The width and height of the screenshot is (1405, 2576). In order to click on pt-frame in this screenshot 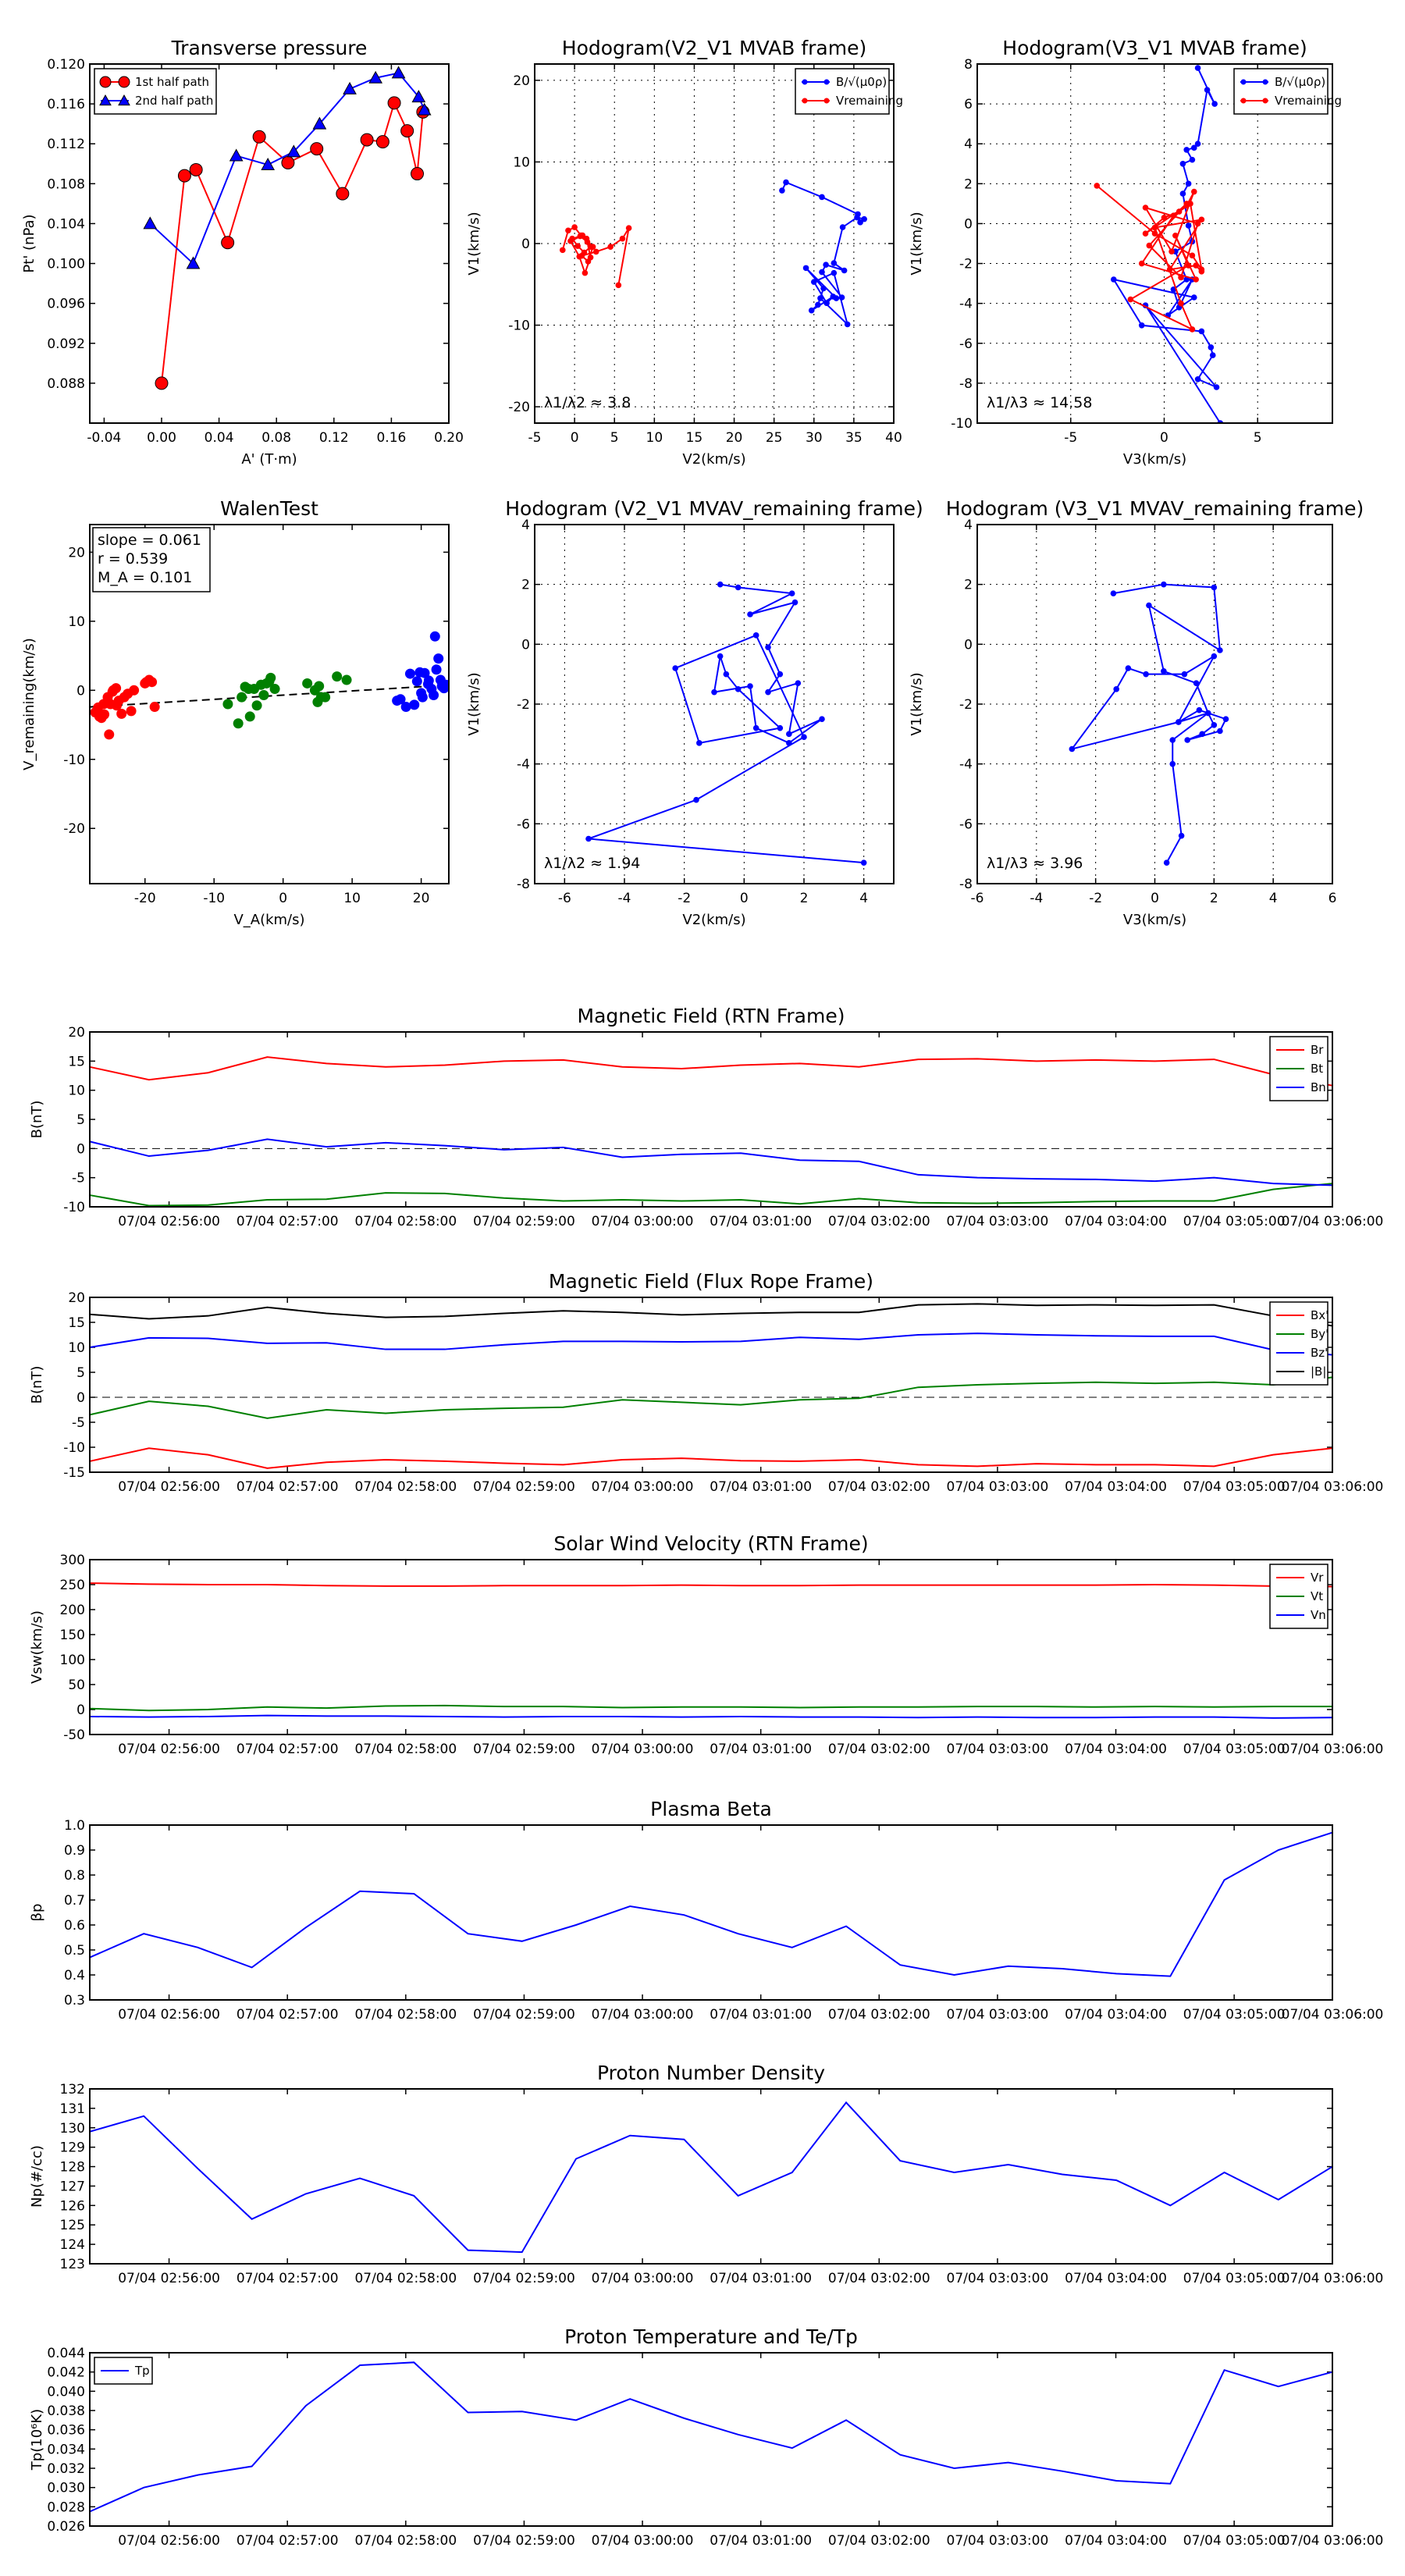, I will do `click(270, 243)`.